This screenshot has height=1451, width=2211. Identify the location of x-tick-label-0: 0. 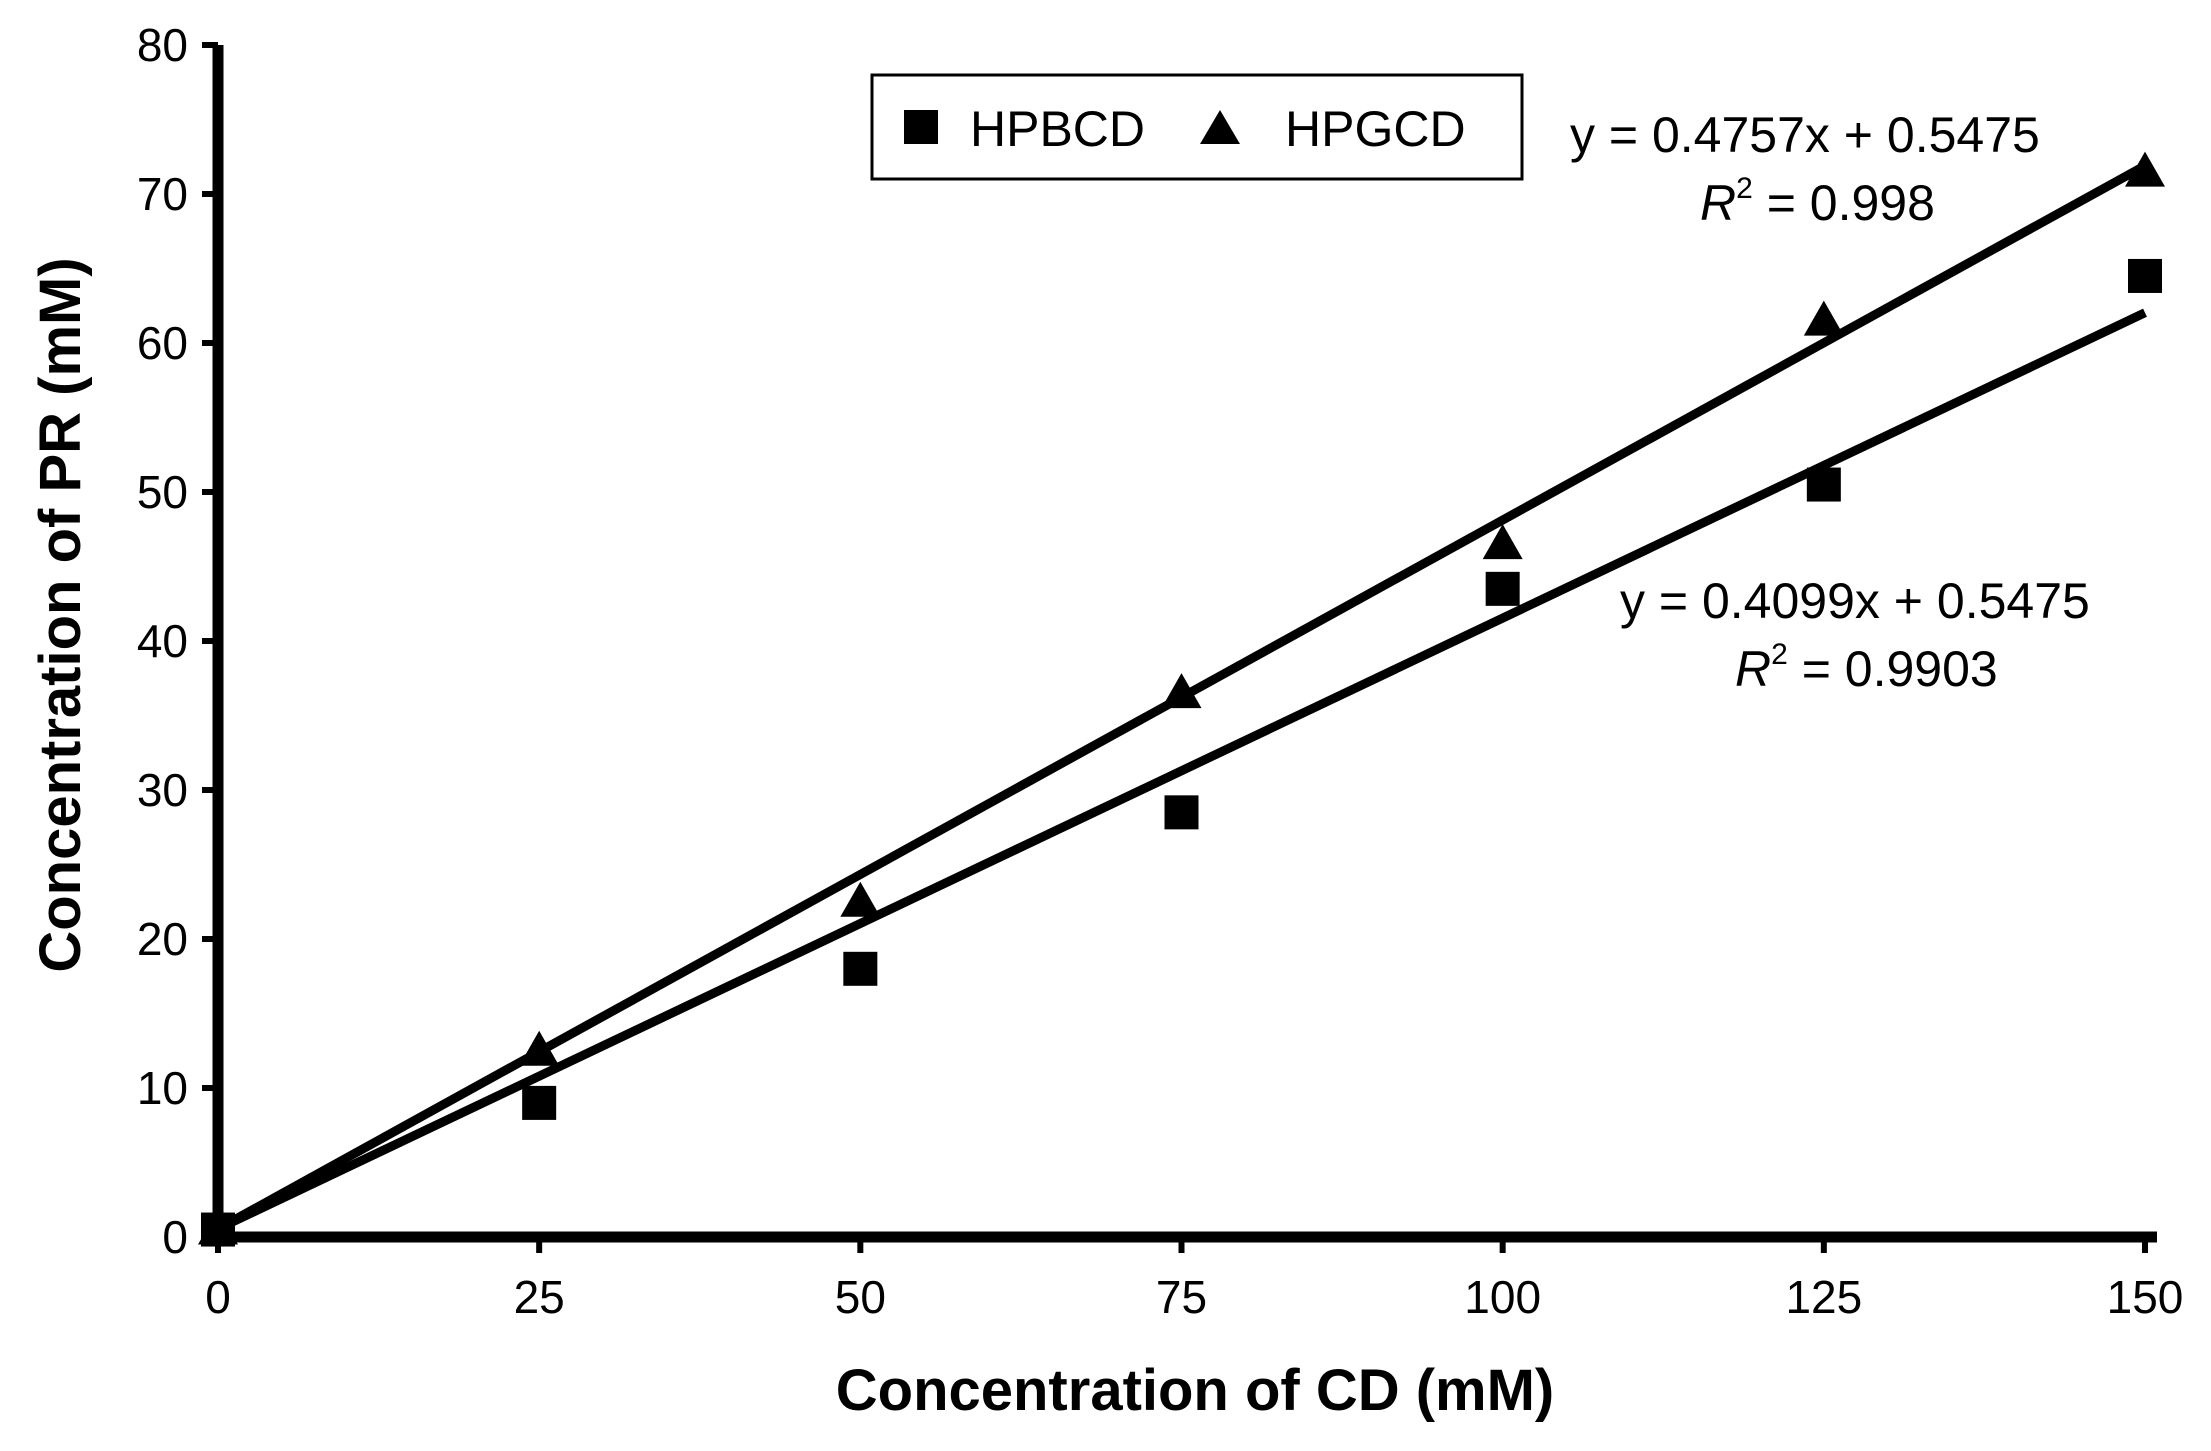
(218, 1297).